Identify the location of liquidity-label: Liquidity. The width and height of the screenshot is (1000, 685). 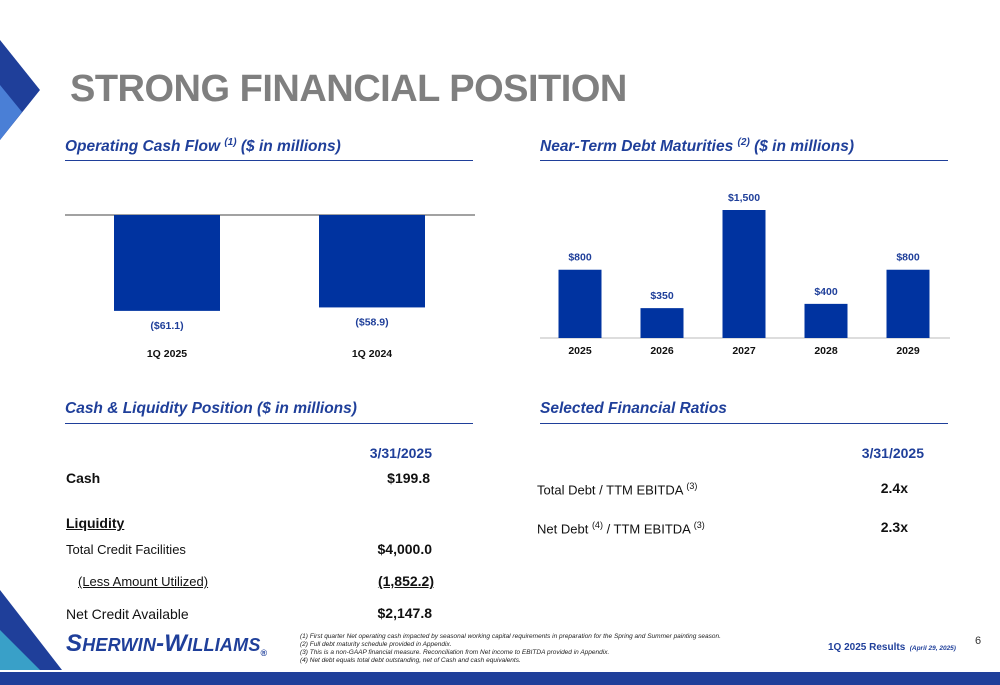
(95, 523).